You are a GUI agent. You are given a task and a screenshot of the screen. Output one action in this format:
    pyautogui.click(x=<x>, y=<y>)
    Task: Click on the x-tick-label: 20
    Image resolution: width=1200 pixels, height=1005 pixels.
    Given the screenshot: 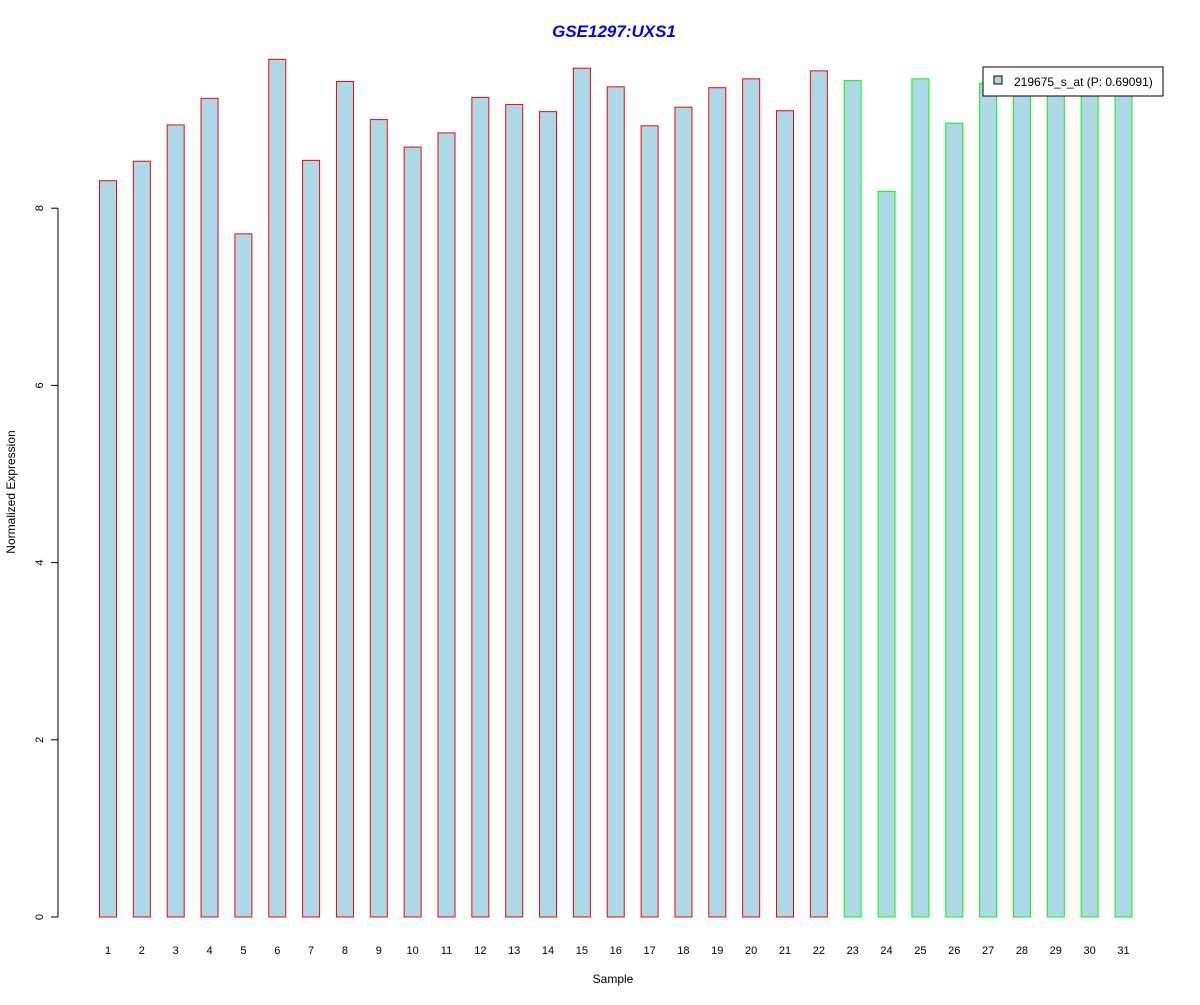 What is the action you would take?
    pyautogui.click(x=751, y=951)
    